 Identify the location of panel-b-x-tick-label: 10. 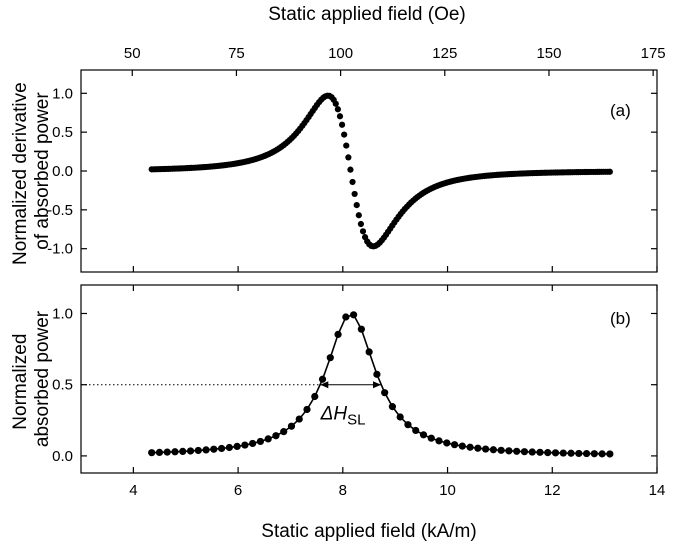
(447, 490).